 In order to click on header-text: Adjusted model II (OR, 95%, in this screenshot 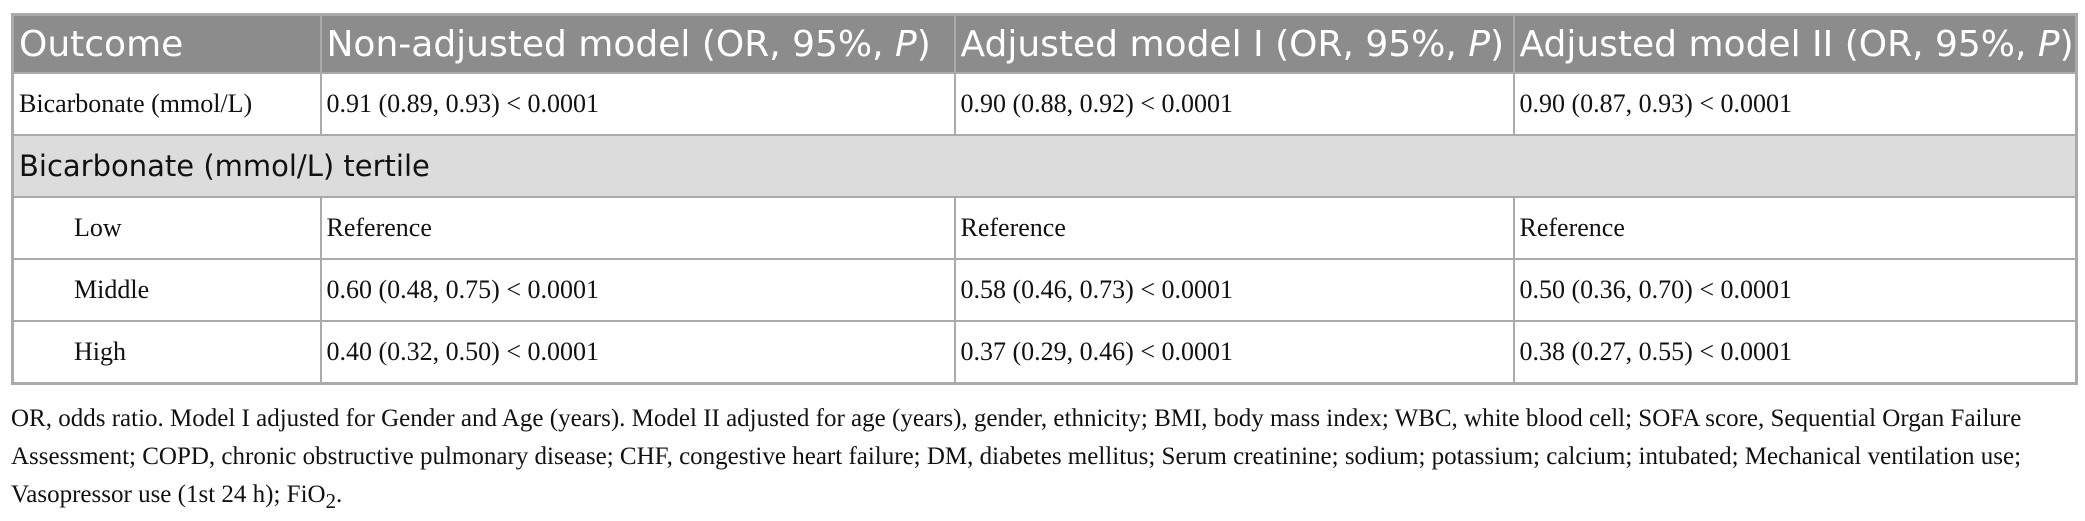, I will do `click(1778, 44)`.